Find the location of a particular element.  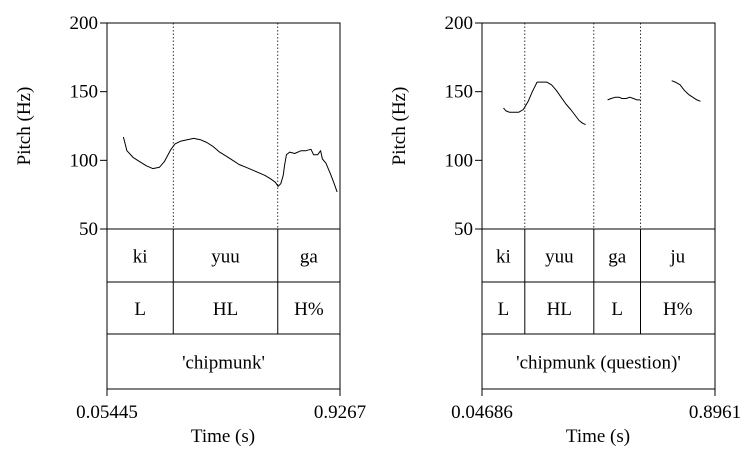

left-y-tick-label: 150 is located at coordinates (84, 92).